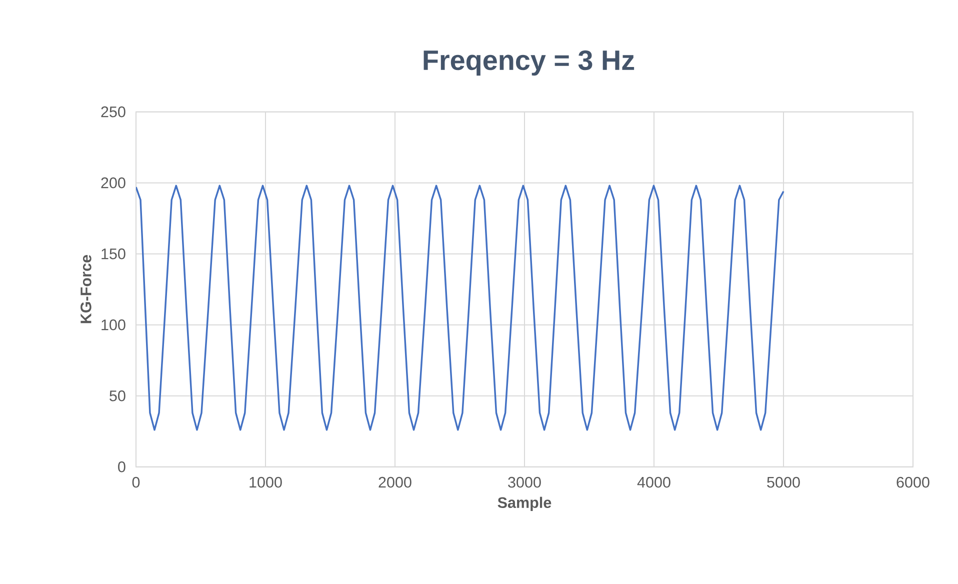 This screenshot has width=958, height=584. What do you see at coordinates (113, 112) in the screenshot?
I see `y-tick-label: 250` at bounding box center [113, 112].